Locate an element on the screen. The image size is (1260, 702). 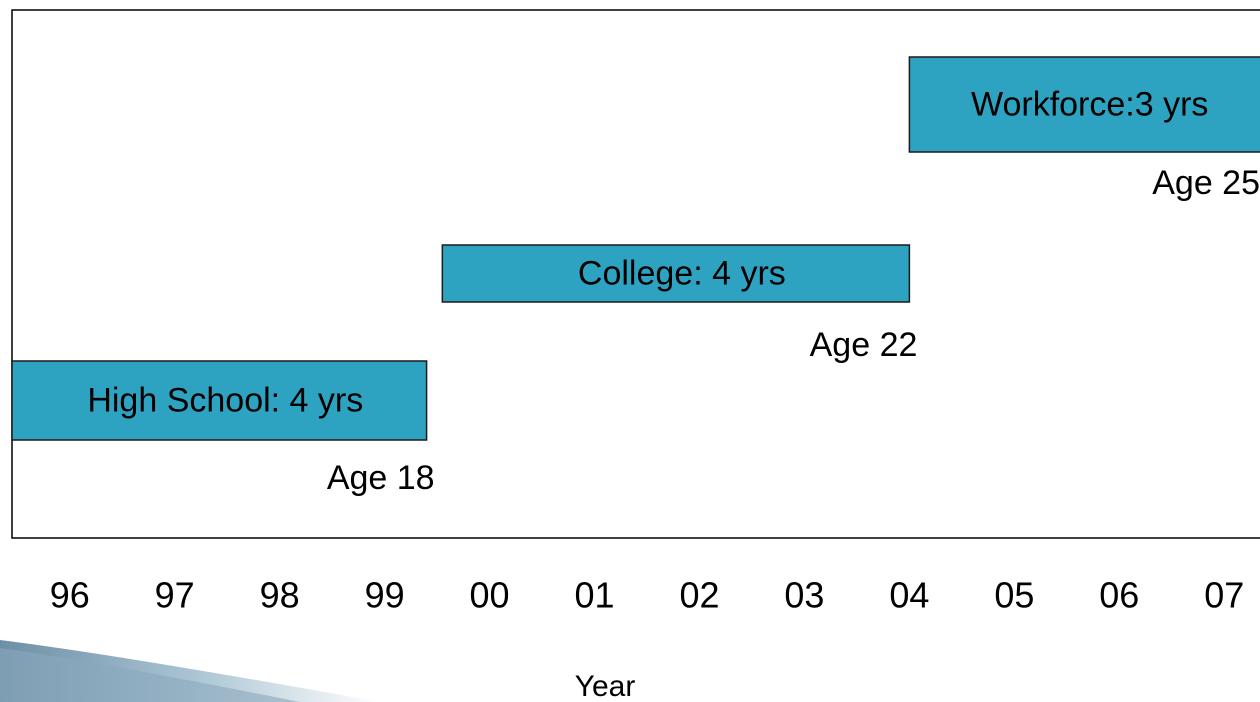
x-tick-label: 07 is located at coordinates (1224, 595).